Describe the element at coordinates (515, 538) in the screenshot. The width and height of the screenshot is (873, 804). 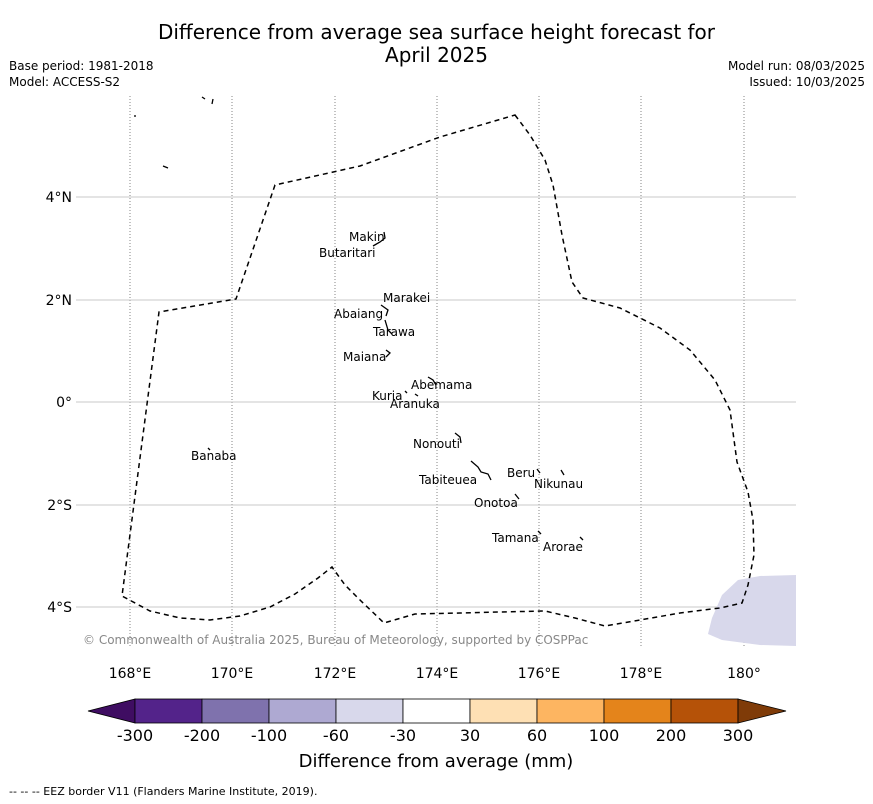
I see `island-label-tamana: Tamana` at that location.